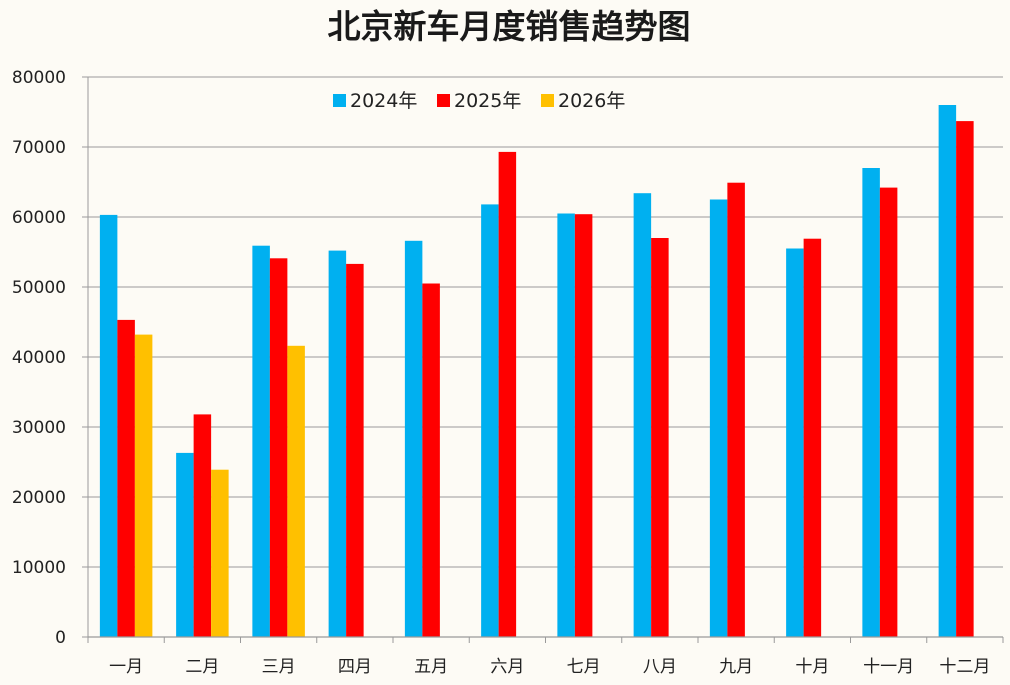  Describe the element at coordinates (812, 667) in the screenshot. I see `x-tick-label: 十月` at that location.